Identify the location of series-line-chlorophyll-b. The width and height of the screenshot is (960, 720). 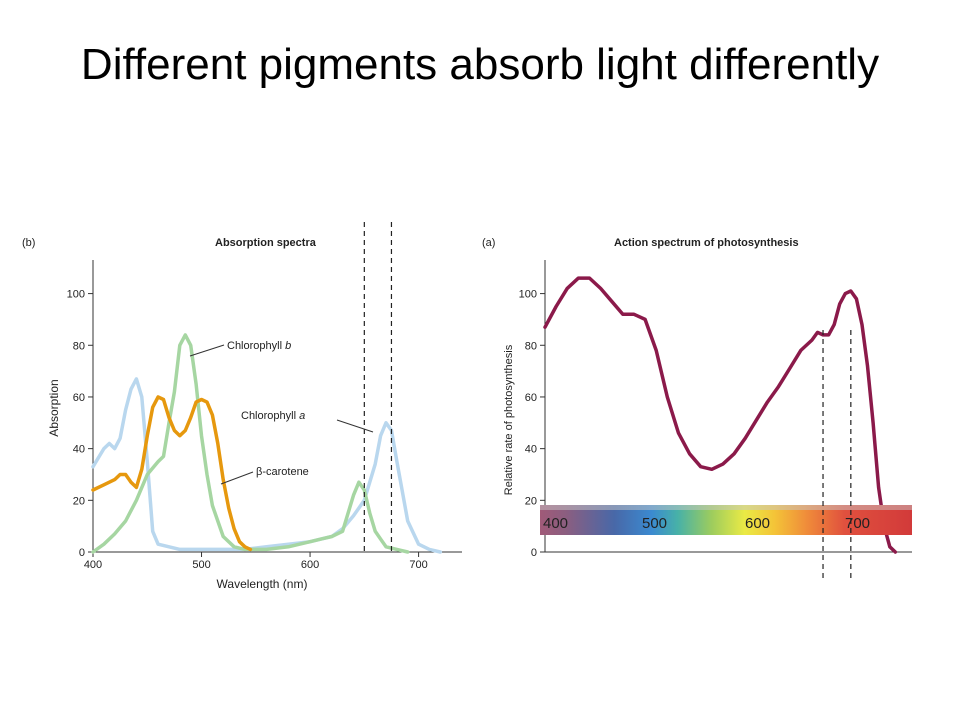
(250, 443).